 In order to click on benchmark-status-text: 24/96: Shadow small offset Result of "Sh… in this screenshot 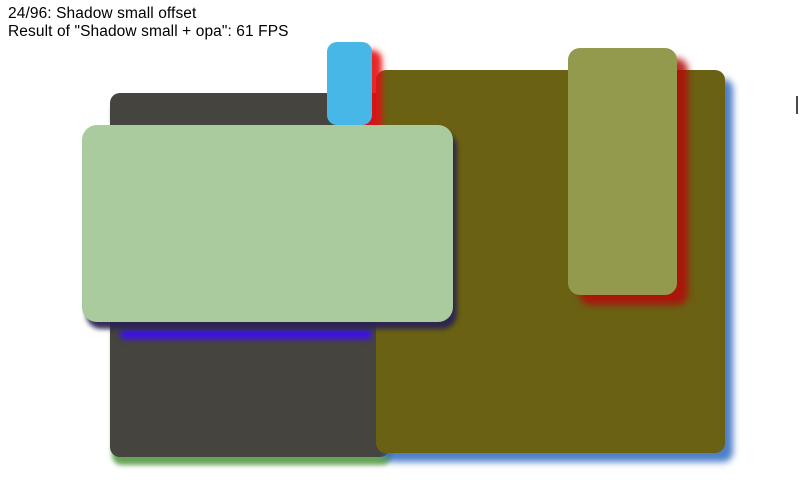, I will do `click(148, 23)`.